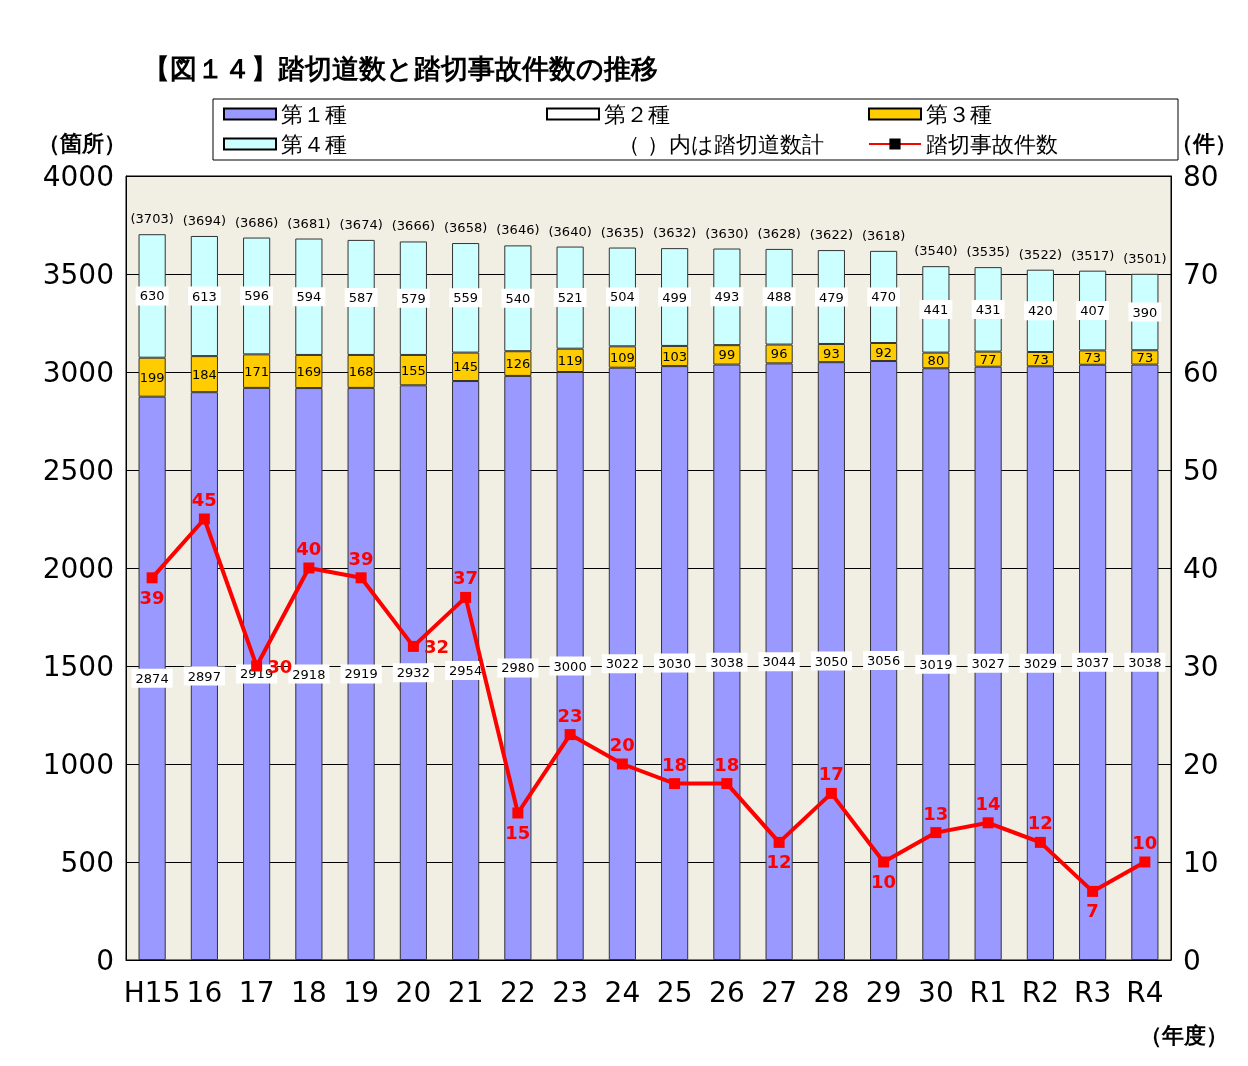  What do you see at coordinates (1201, 470) in the screenshot?
I see `y2-tick-label: 50` at bounding box center [1201, 470].